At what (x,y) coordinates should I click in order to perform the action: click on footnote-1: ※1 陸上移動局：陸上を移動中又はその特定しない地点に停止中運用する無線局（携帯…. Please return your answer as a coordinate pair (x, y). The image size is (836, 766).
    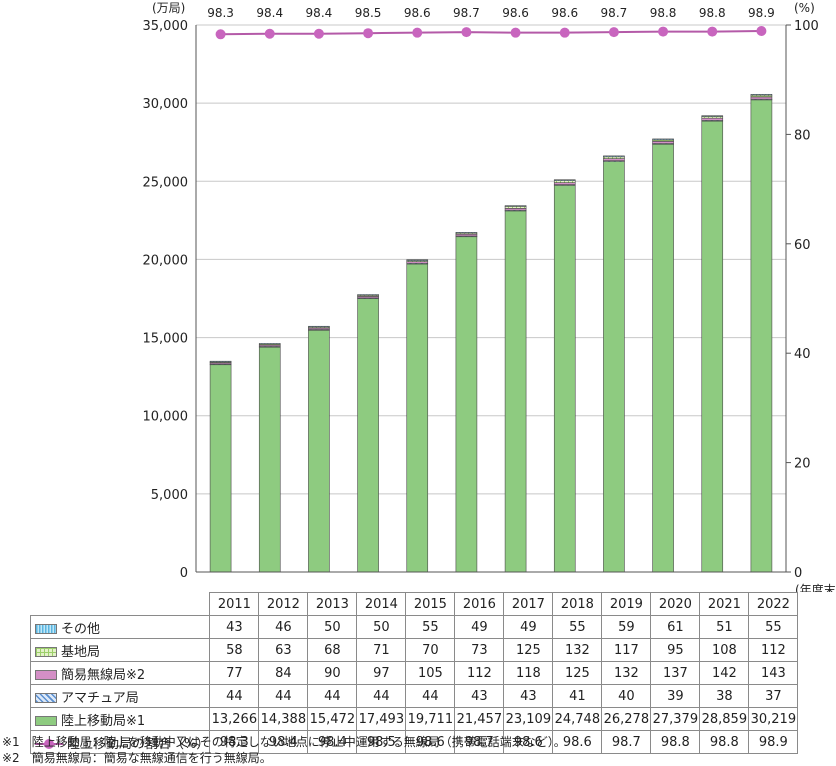
    Looking at the image, I should click on (284, 742).